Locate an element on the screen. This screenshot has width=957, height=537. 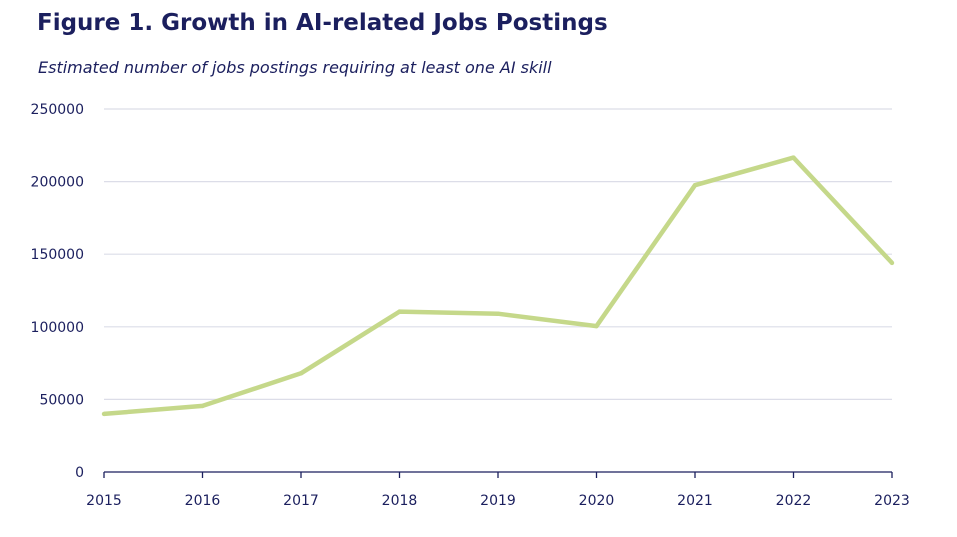
x-tick-label: 2016 is located at coordinates (203, 501).